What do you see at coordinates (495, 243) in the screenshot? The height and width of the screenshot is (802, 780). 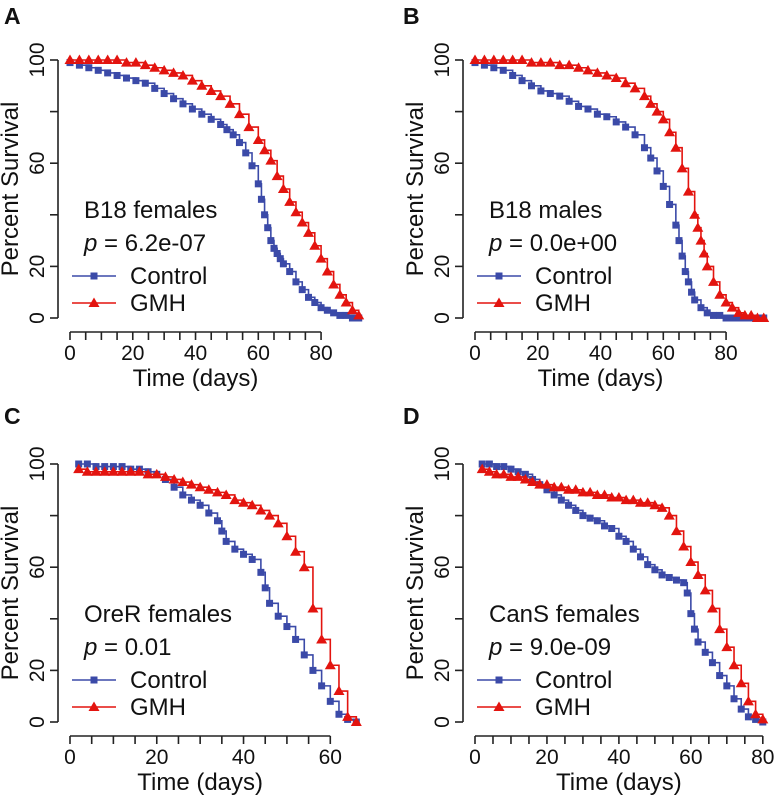 I see `p-symbol: p` at bounding box center [495, 243].